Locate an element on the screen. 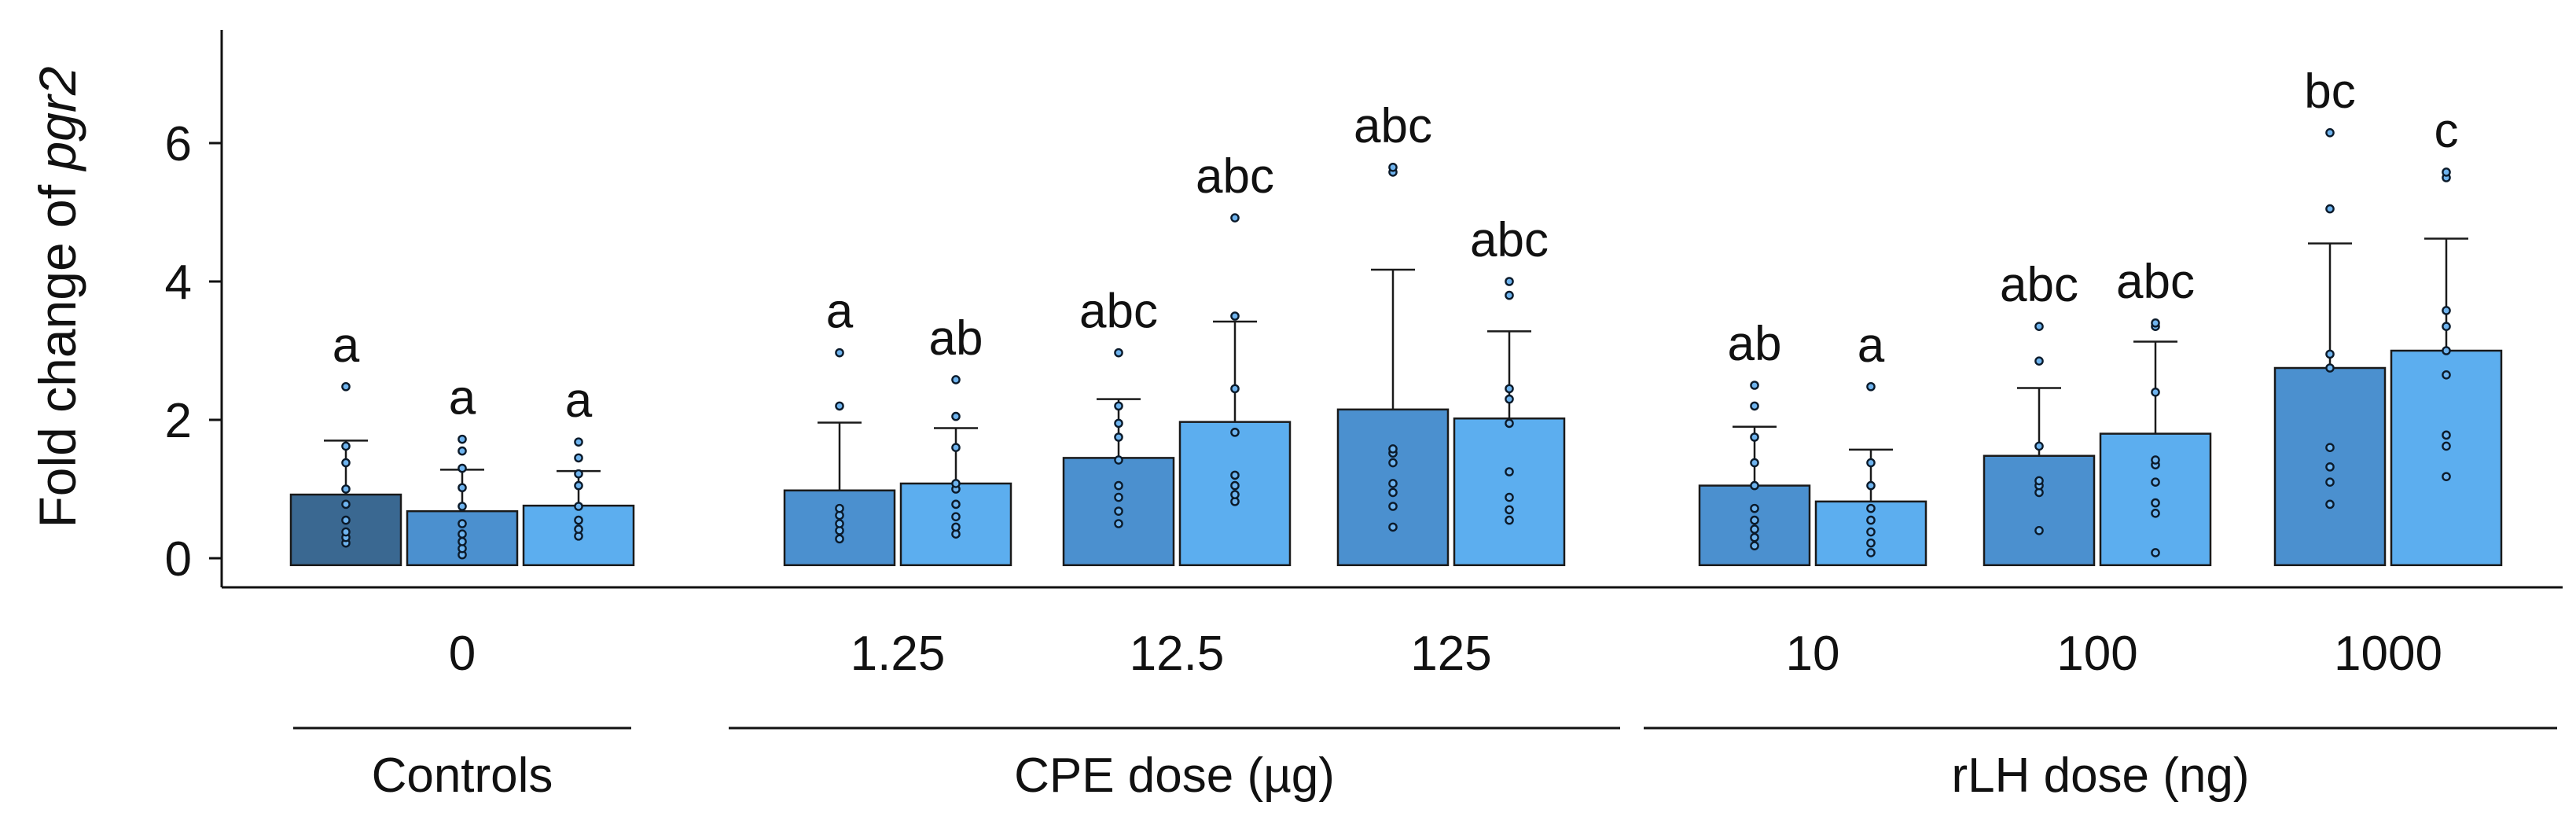  x-tick-label: 1.25 is located at coordinates (898, 654).